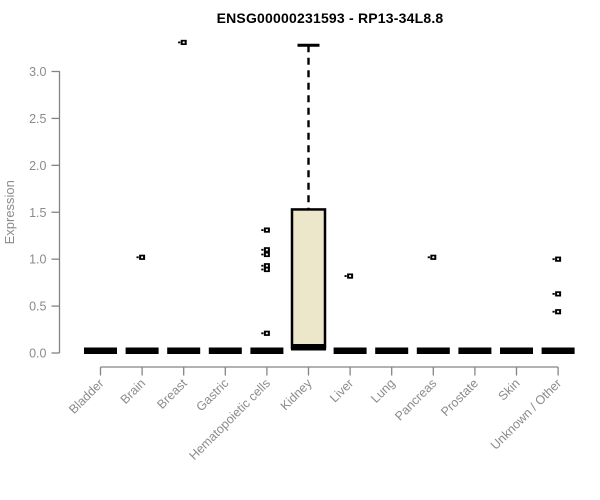 This screenshot has height=500, width=600. What do you see at coordinates (9, 212) in the screenshot?
I see `y-axis-label: Expression` at bounding box center [9, 212].